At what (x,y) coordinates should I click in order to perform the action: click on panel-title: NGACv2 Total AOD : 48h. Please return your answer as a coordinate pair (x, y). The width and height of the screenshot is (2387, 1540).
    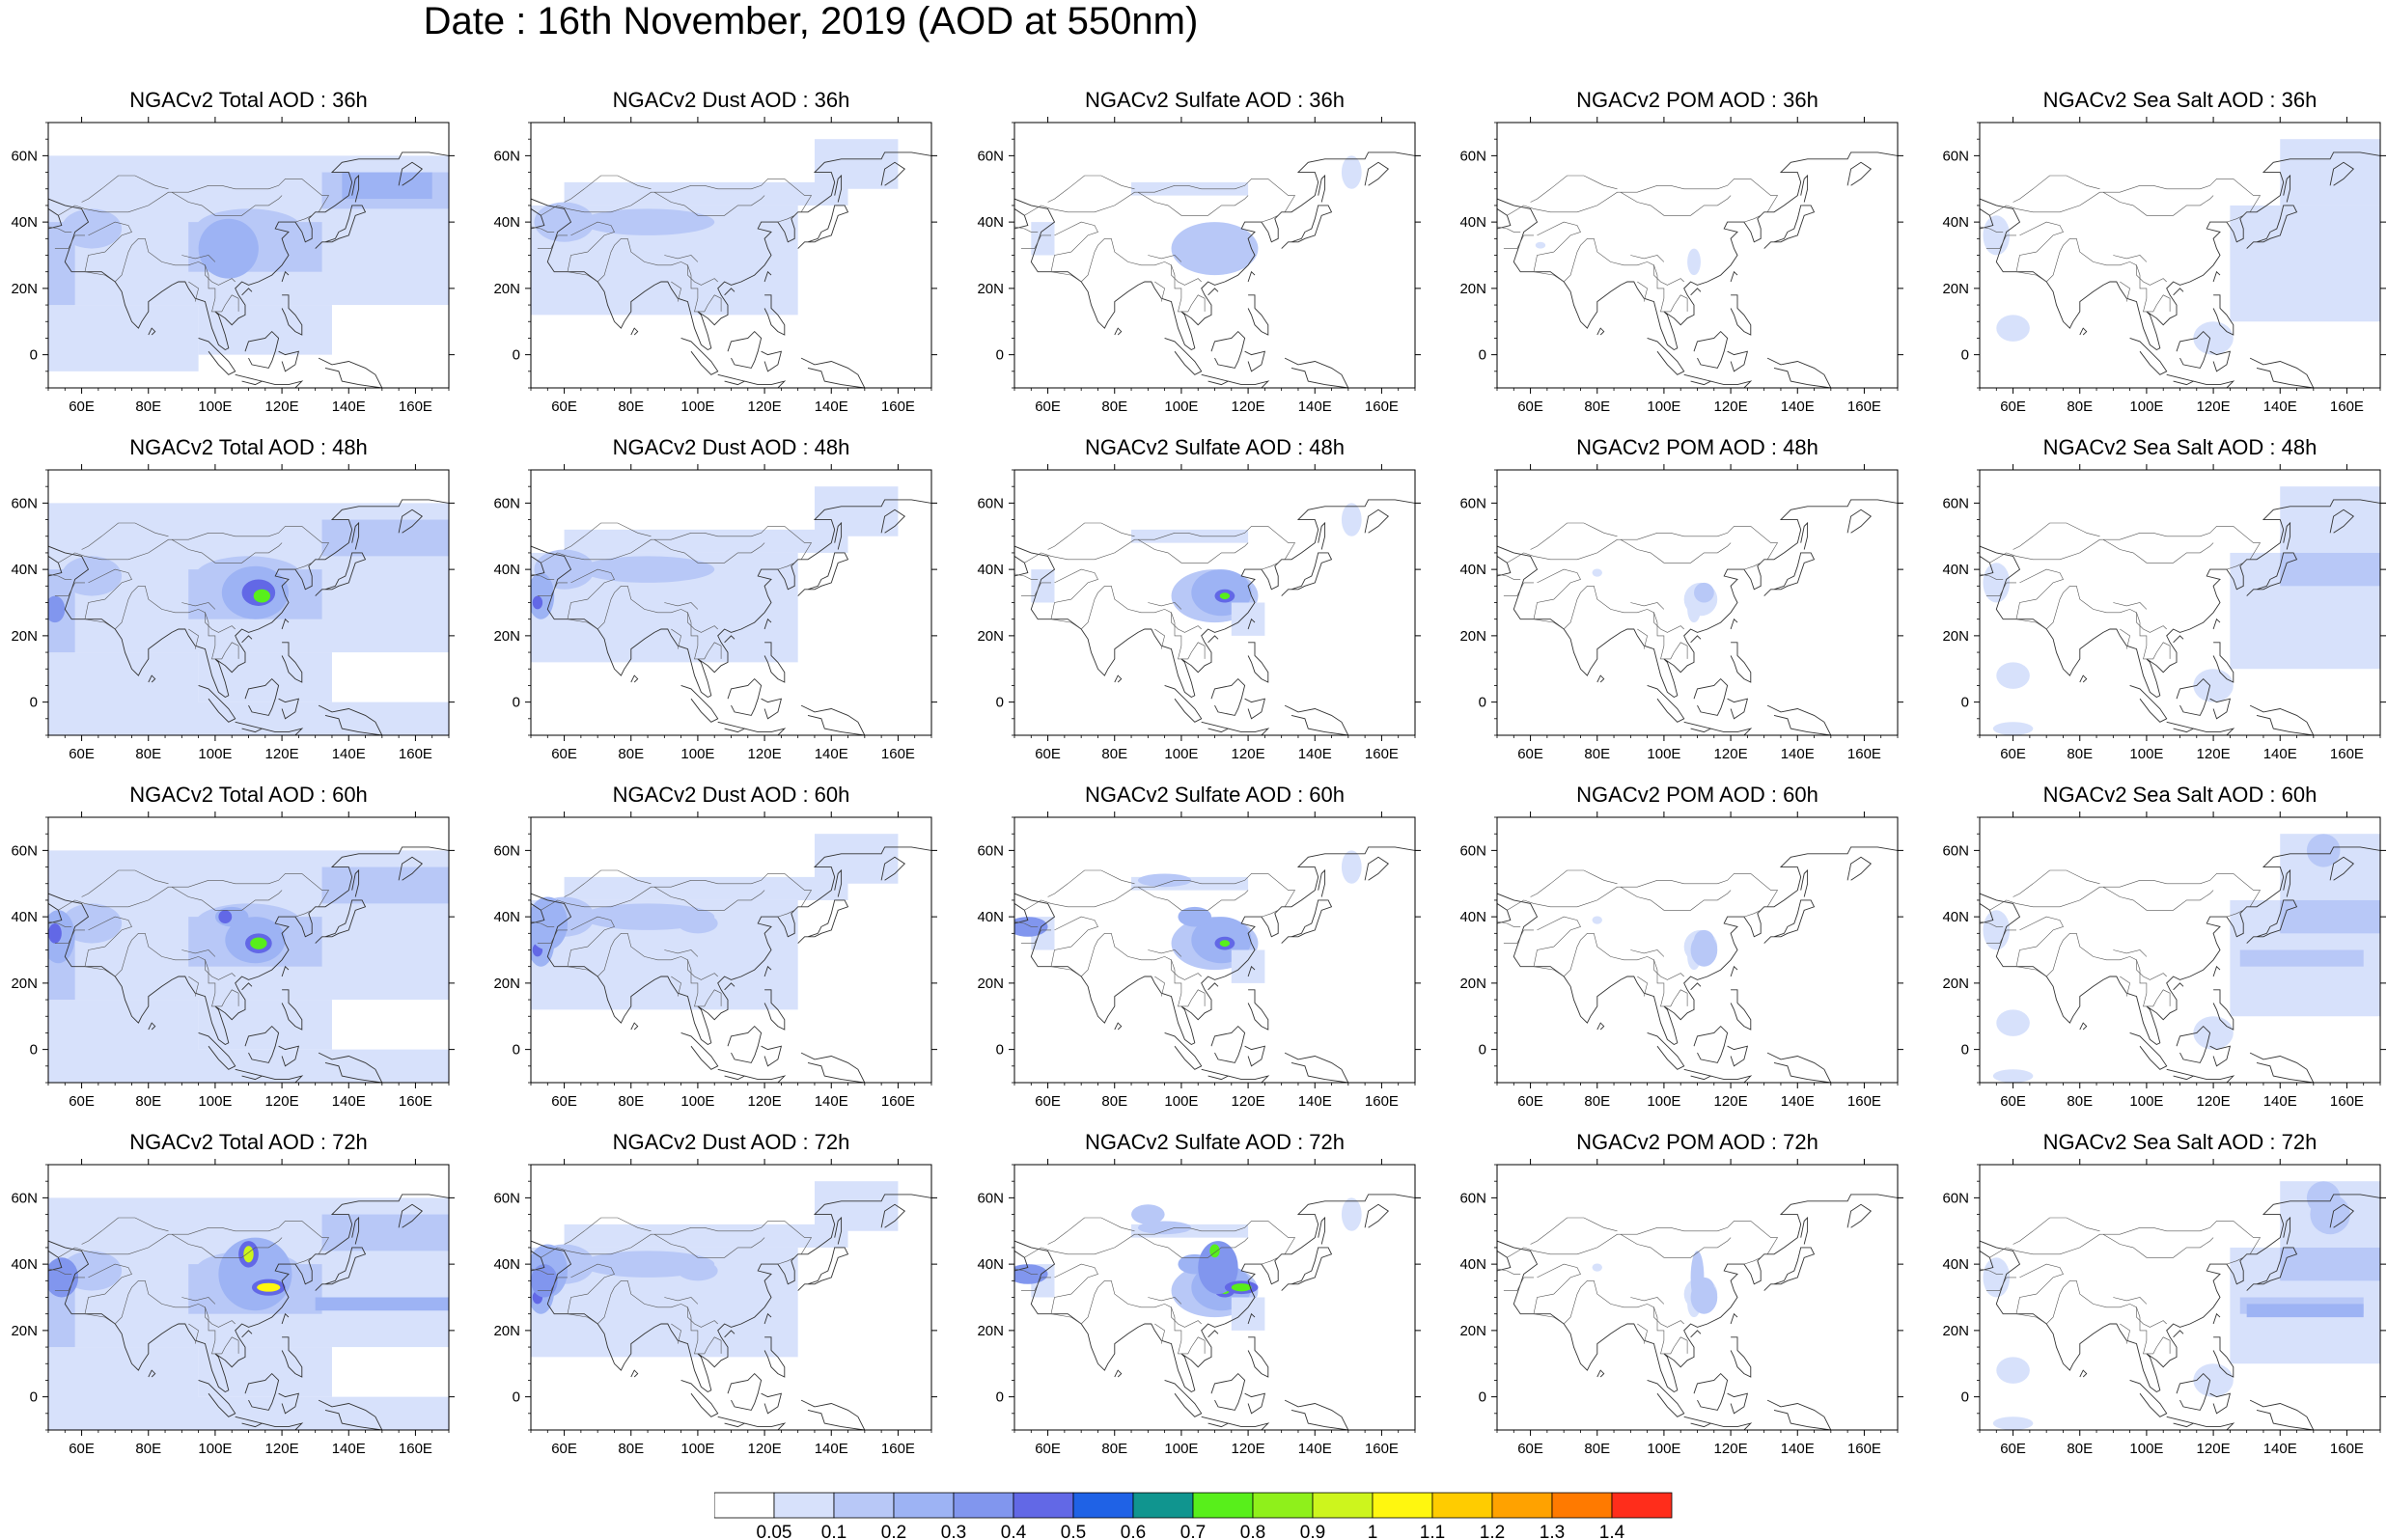
    Looking at the image, I should click on (248, 447).